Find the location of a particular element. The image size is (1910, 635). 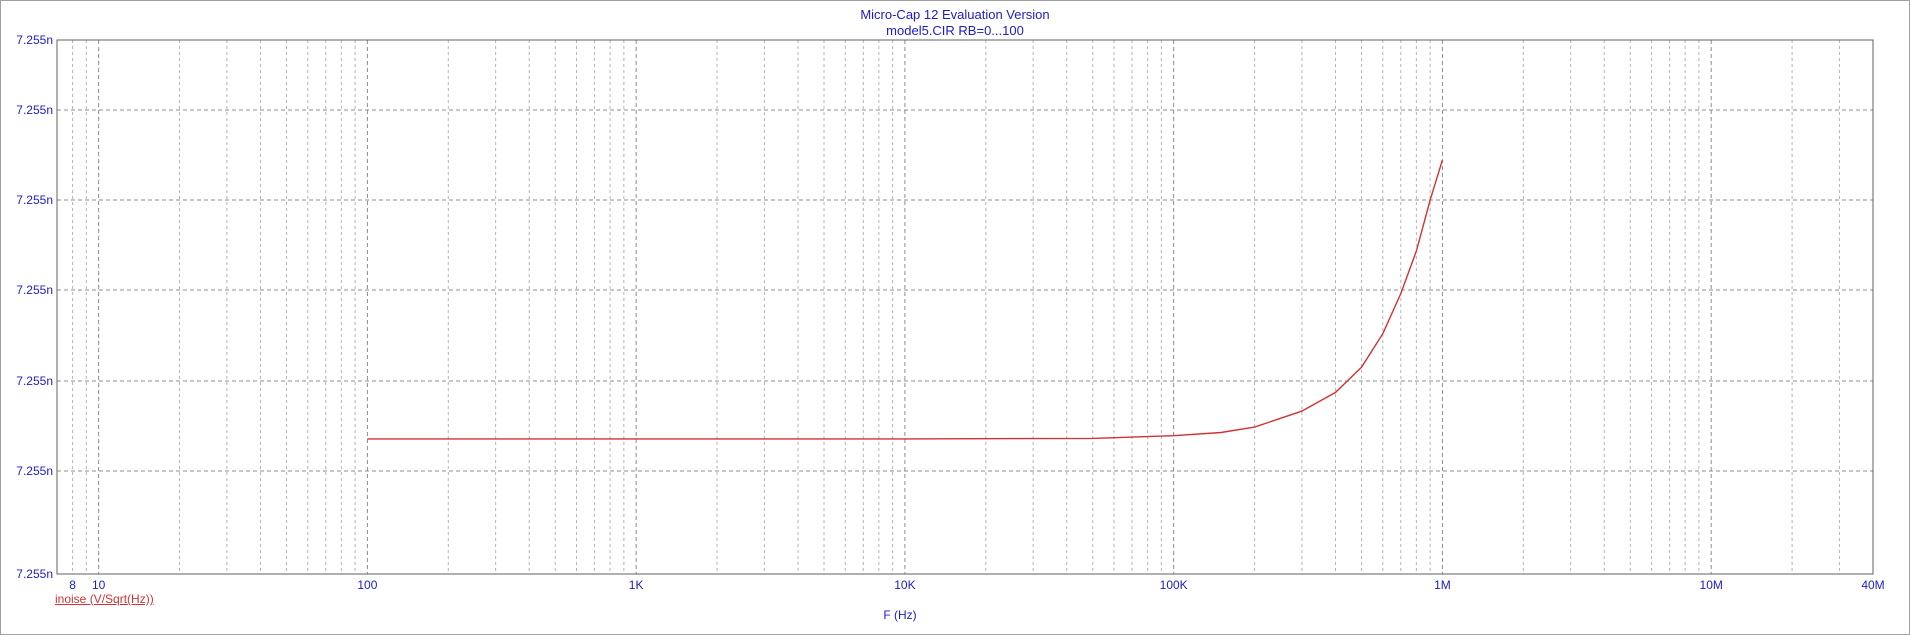

legend-trace-label: inoise (V/Sqrt(Hz)) is located at coordinates (104, 599).